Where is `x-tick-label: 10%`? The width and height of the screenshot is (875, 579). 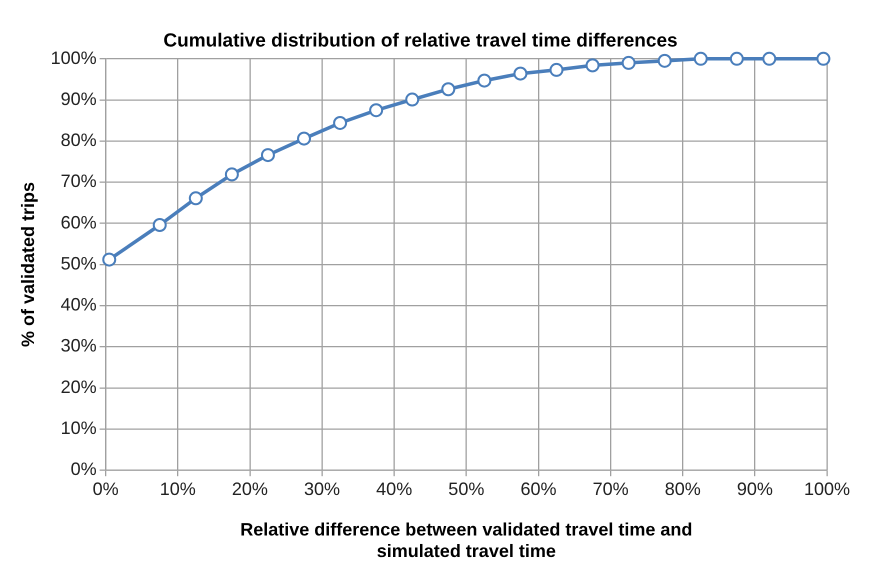
x-tick-label: 10% is located at coordinates (178, 488).